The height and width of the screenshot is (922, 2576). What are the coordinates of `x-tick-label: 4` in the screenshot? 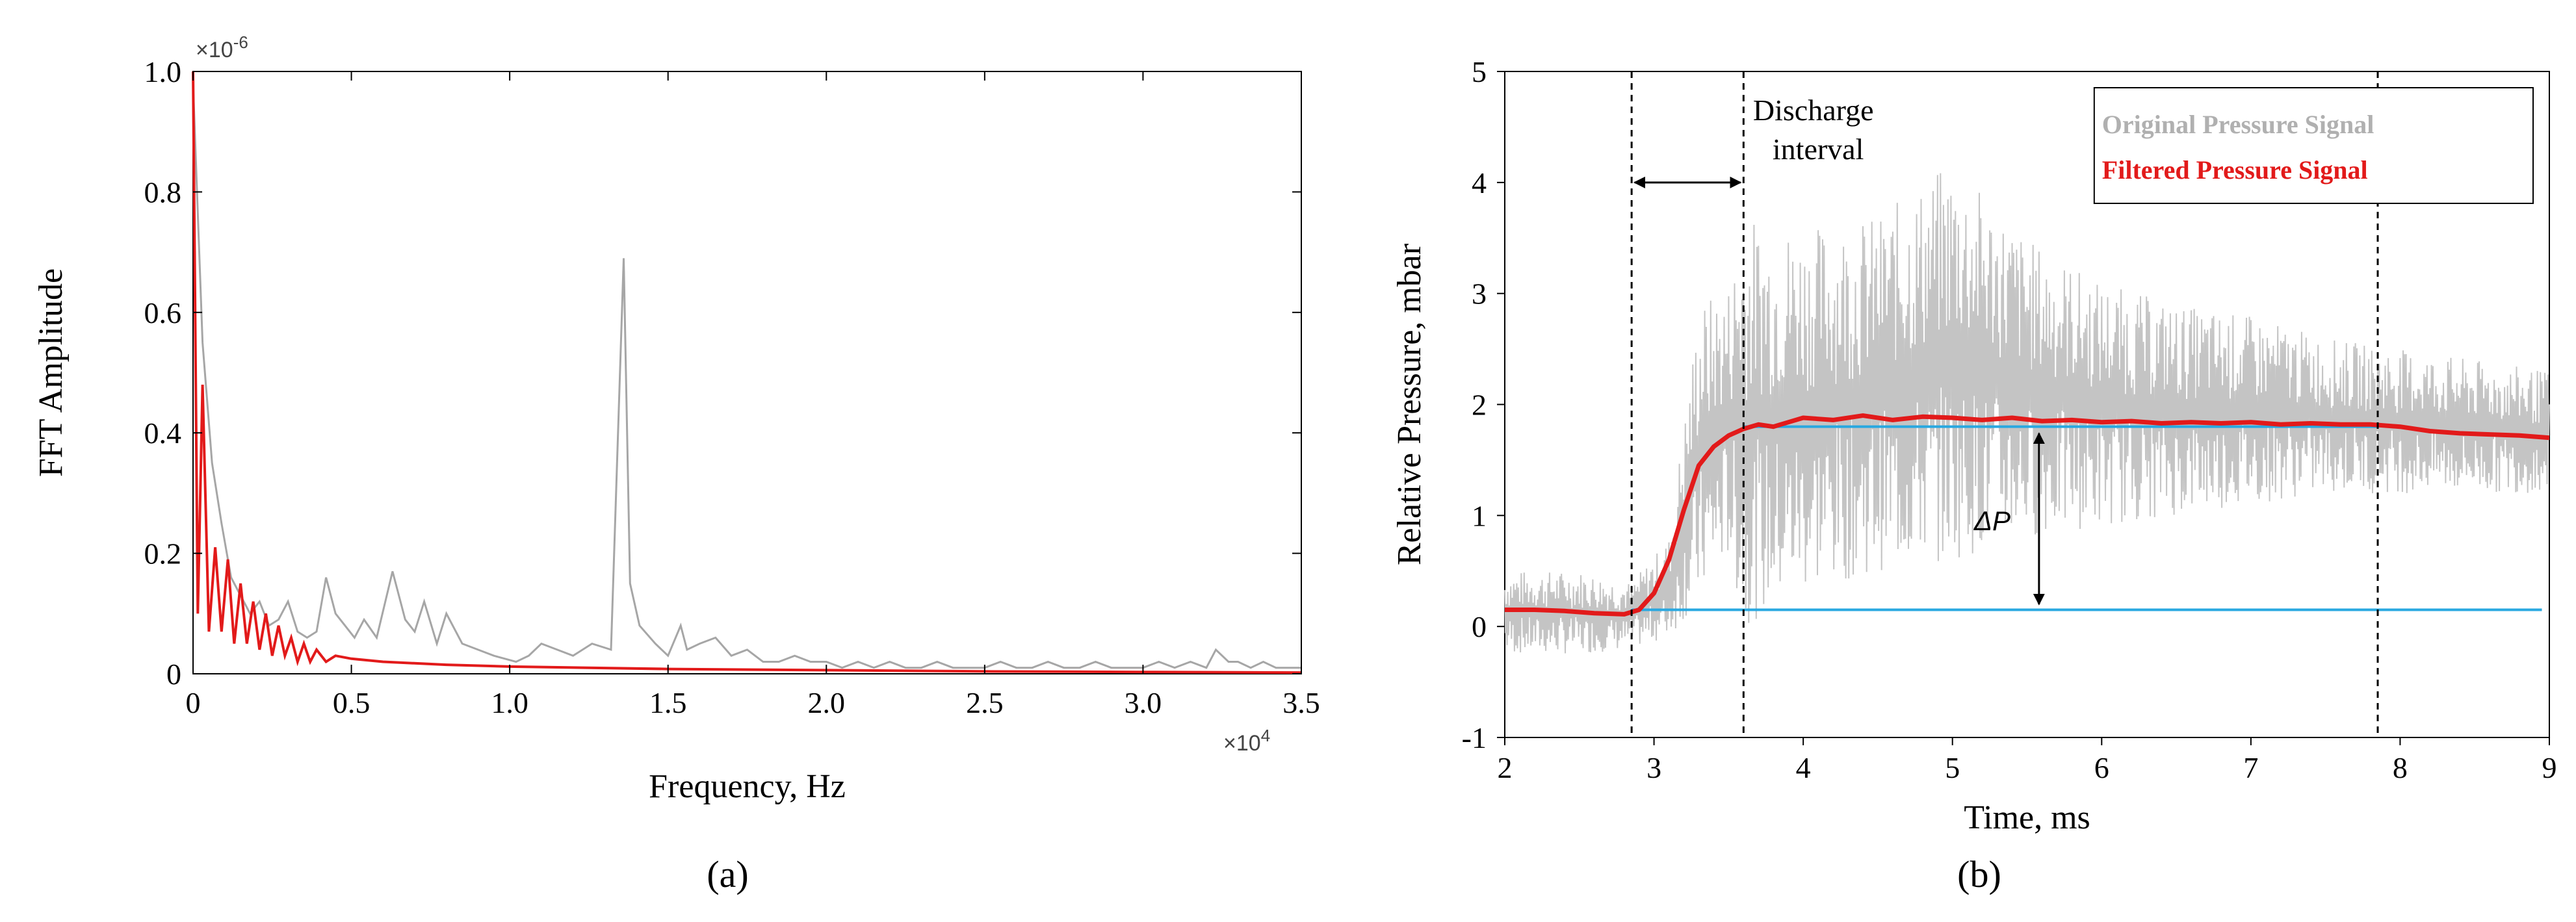 It's located at (1804, 767).